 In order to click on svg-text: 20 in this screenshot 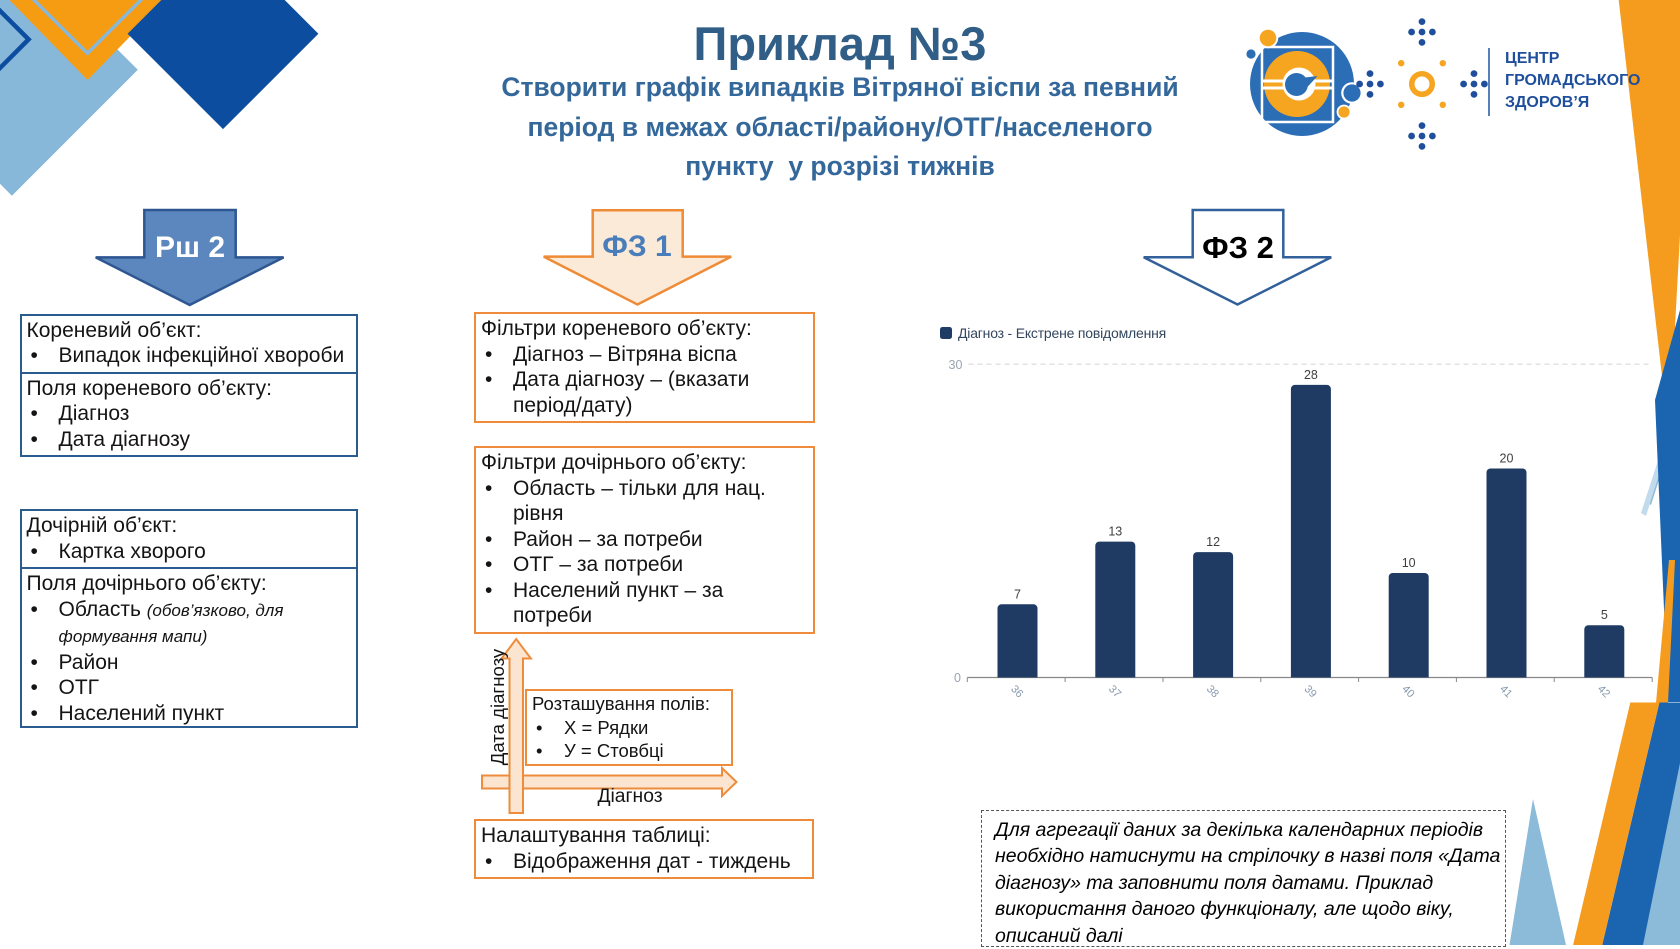, I will do `click(1507, 459)`.